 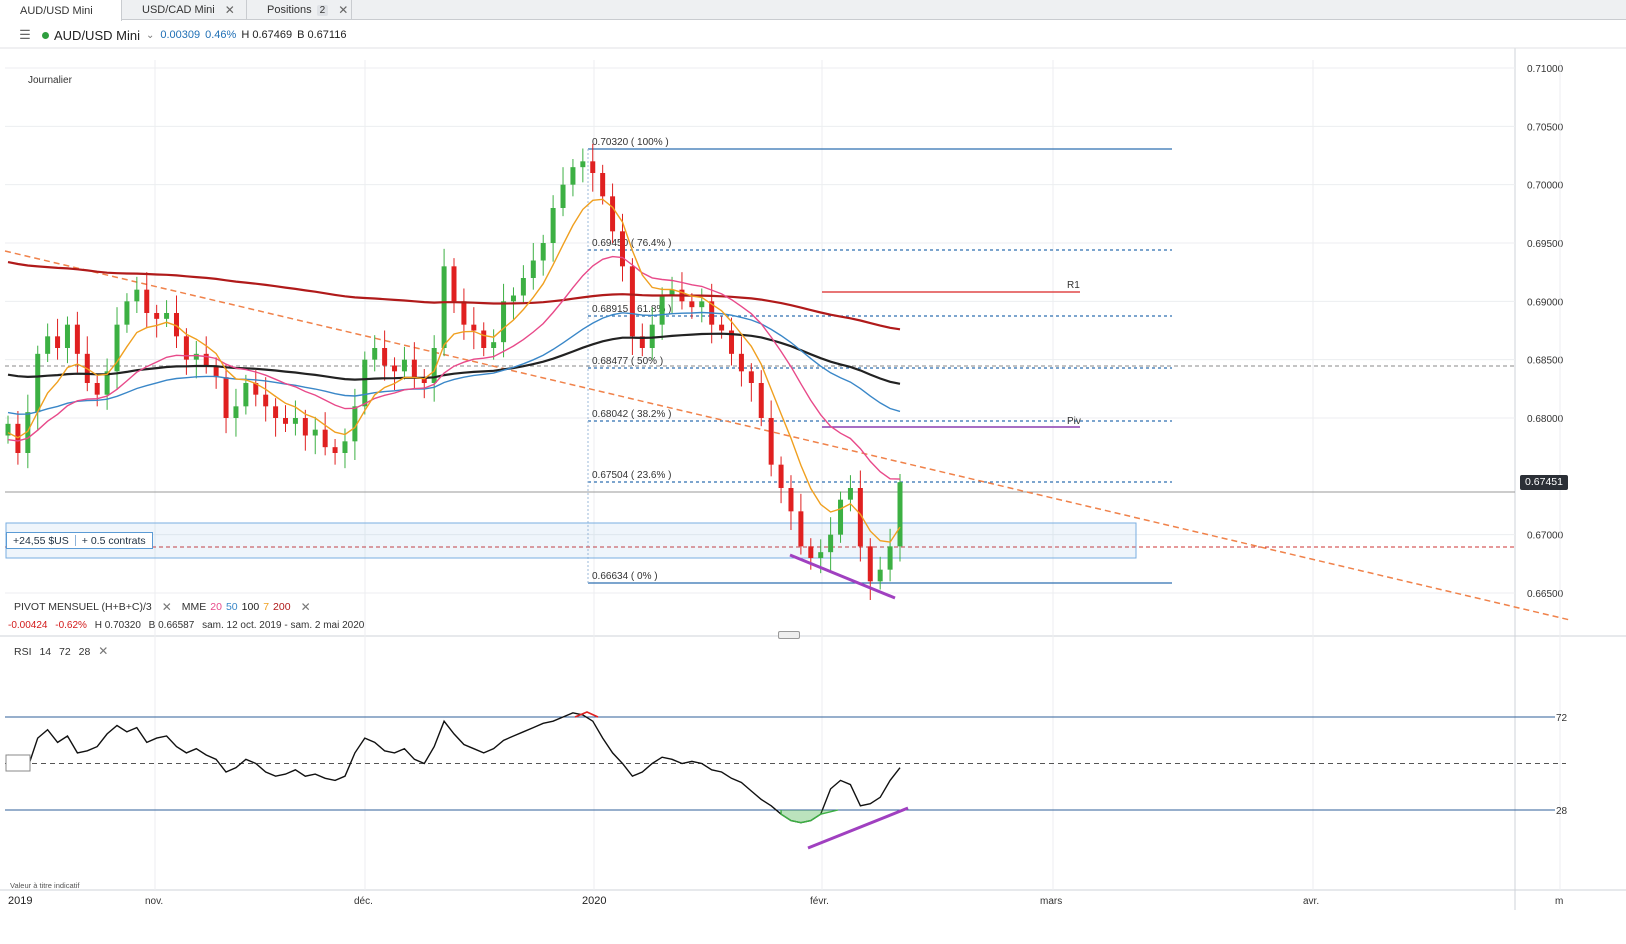 What do you see at coordinates (594, 901) in the screenshot?
I see `x-axis-year-mid: 2020` at bounding box center [594, 901].